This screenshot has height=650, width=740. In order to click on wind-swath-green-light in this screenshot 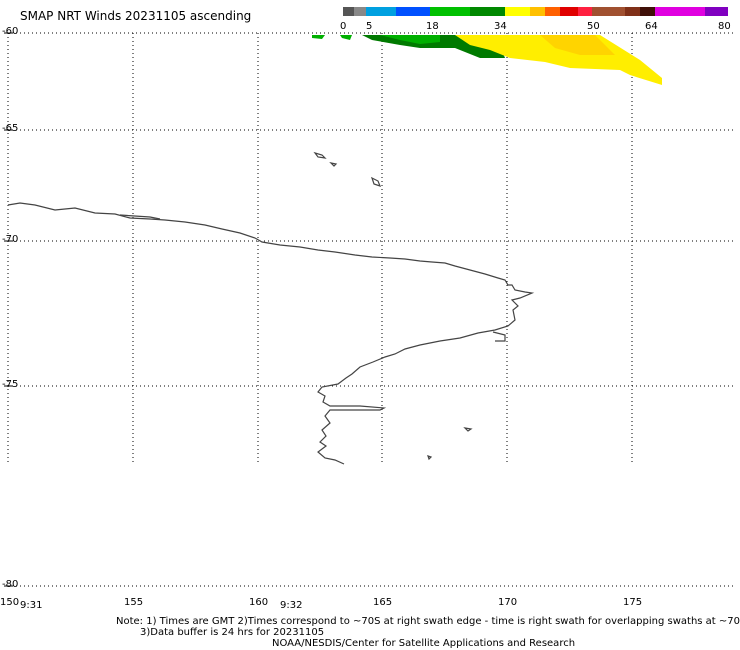, I will do `click(318, 37)`.